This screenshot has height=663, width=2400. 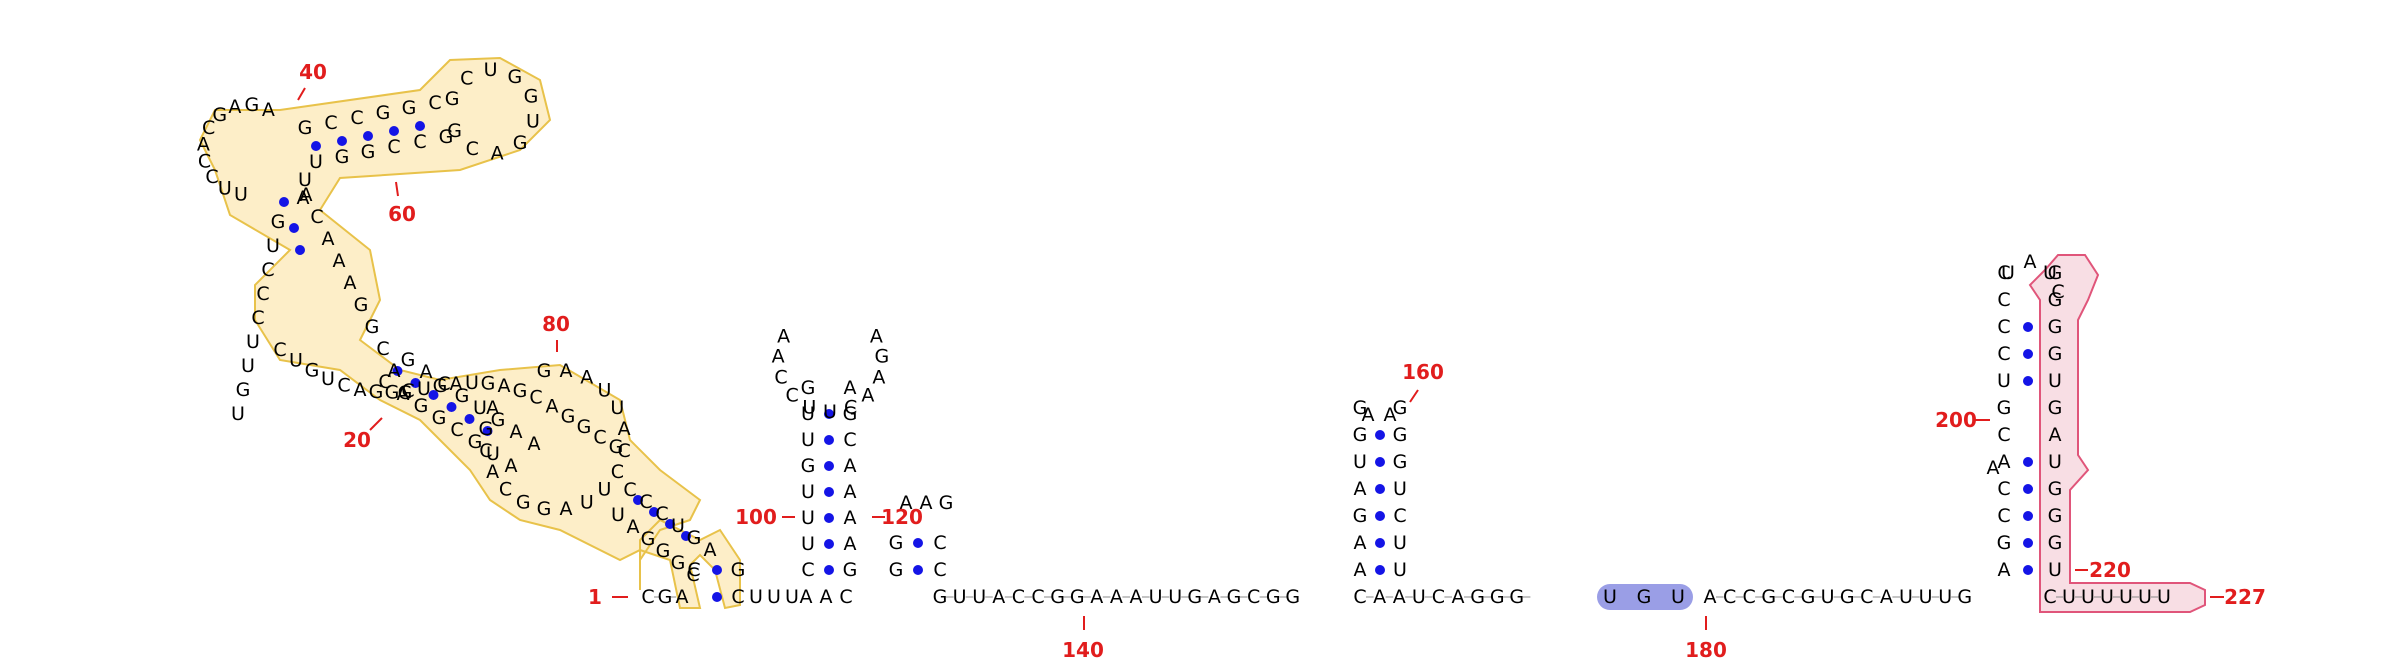 What do you see at coordinates (595, 597) in the screenshot?
I see `position-label-n1: 1` at bounding box center [595, 597].